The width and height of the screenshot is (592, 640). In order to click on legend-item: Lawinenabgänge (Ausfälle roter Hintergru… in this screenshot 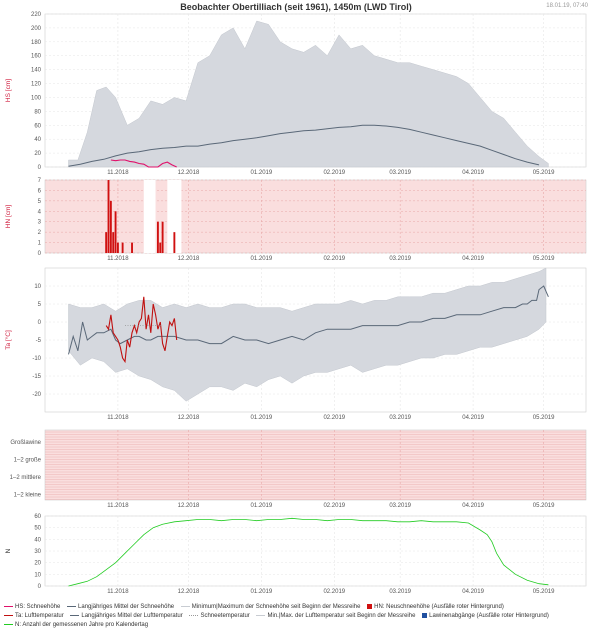, I will do `click(485, 616)`.